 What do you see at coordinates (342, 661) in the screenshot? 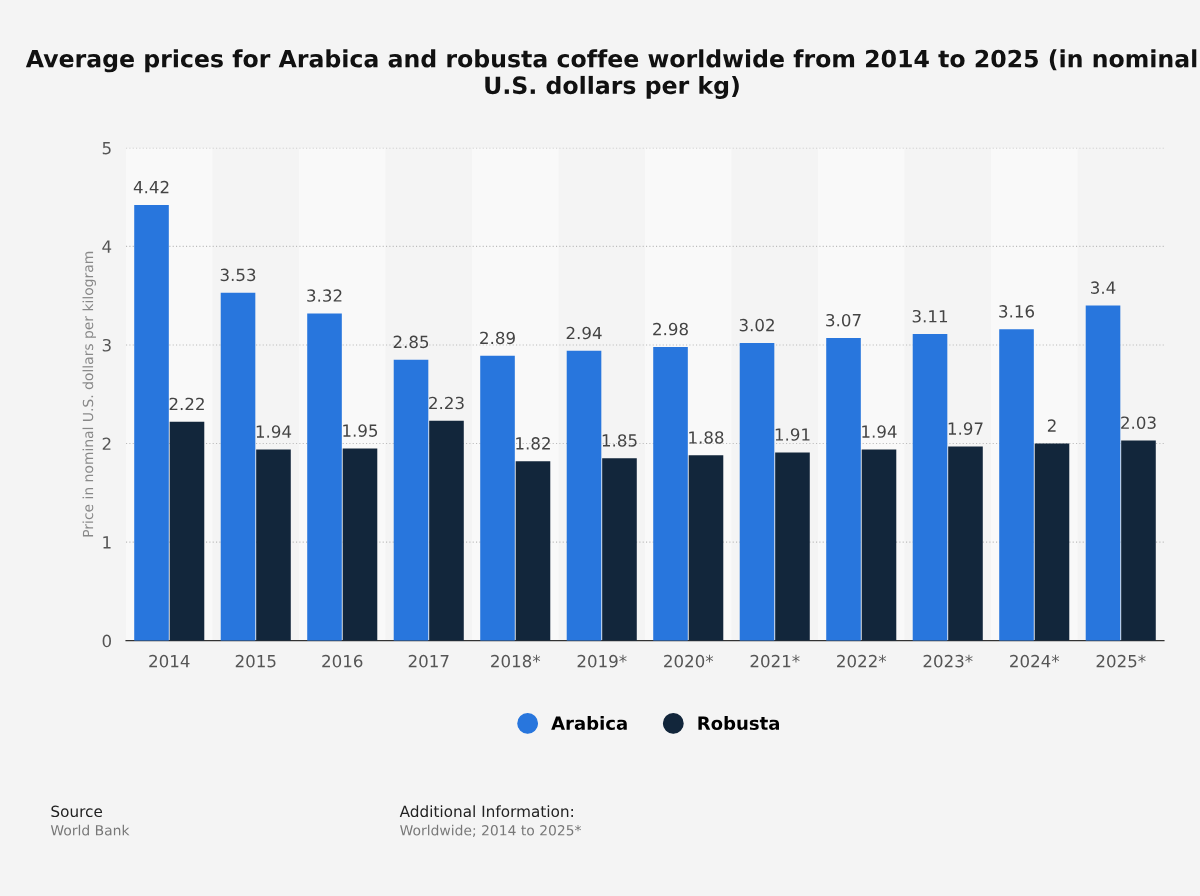
I see `x-tick-label: 2016` at bounding box center [342, 661].